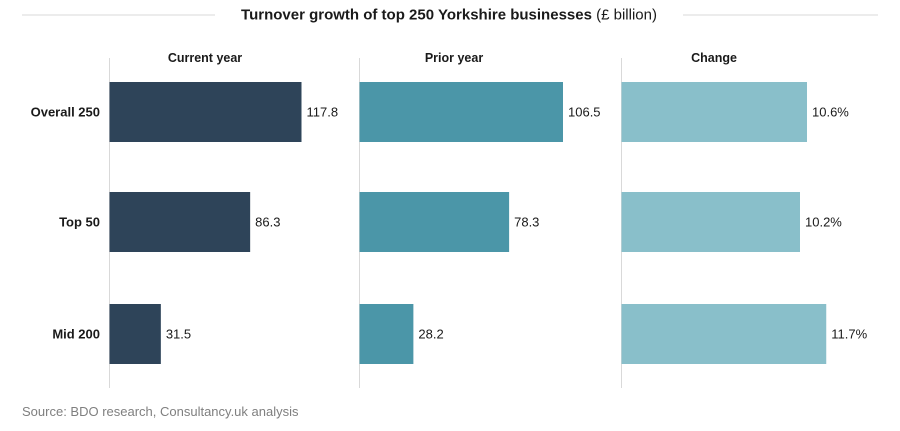 This screenshot has width=900, height=431. I want to click on panel-header-current-year: Current year, so click(205, 58).